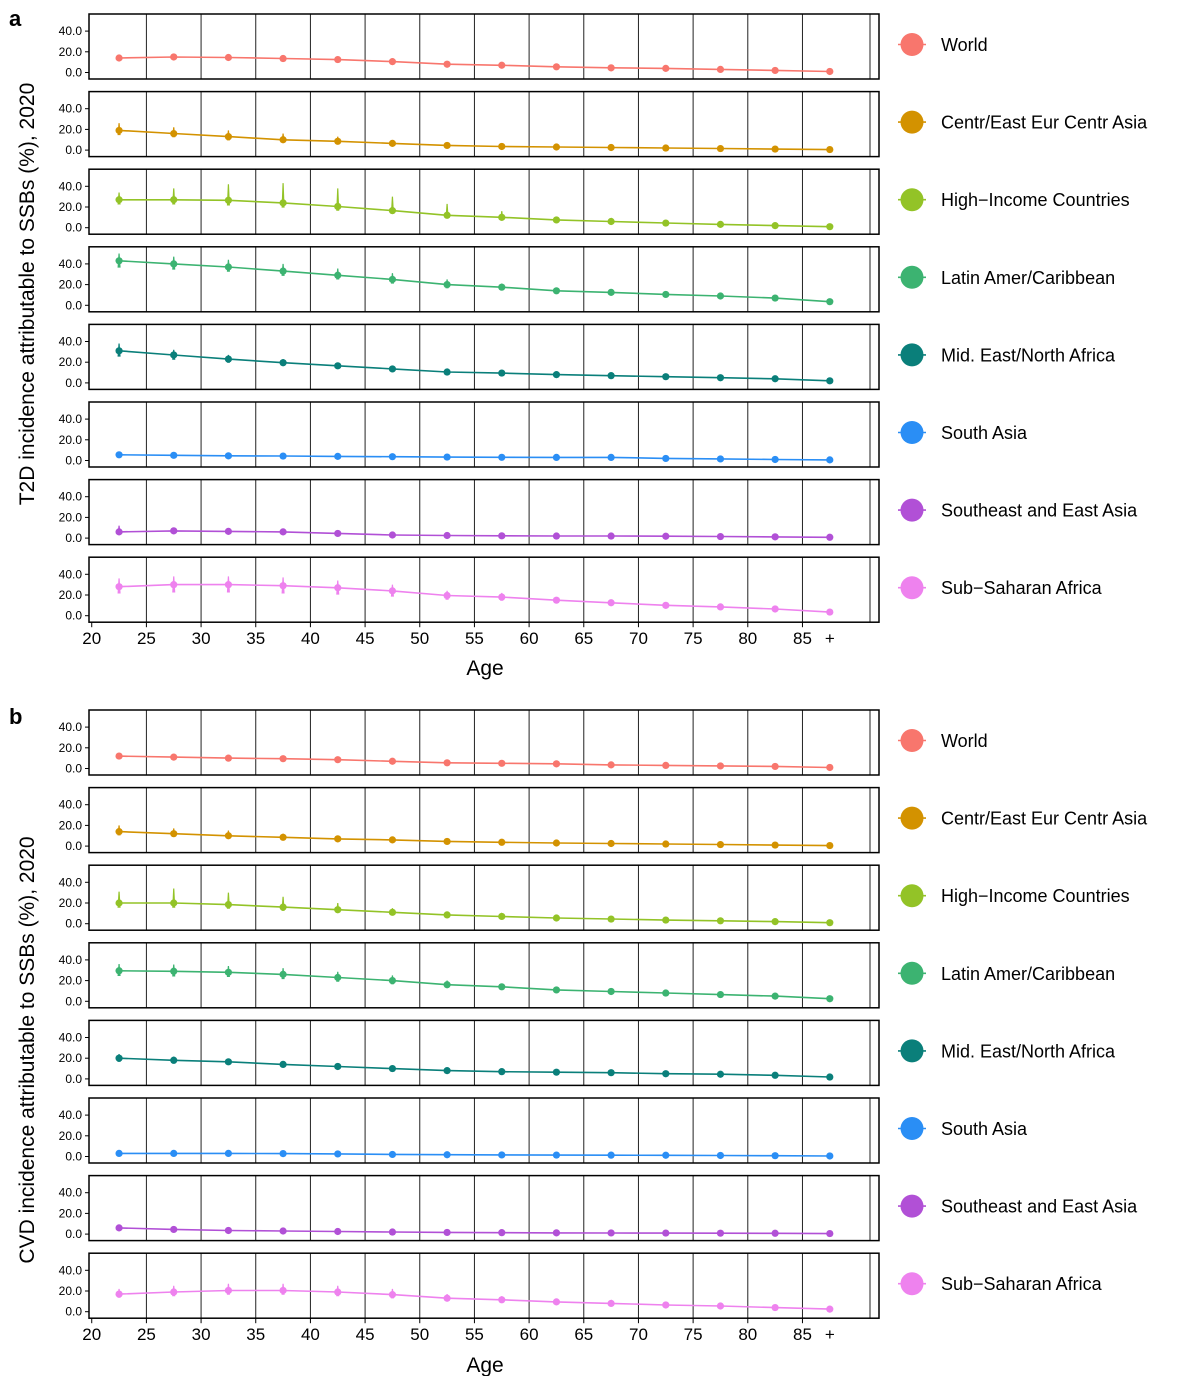 The height and width of the screenshot is (1376, 1177). What do you see at coordinates (365, 1334) in the screenshot?
I see `x-tick-label: 45` at bounding box center [365, 1334].